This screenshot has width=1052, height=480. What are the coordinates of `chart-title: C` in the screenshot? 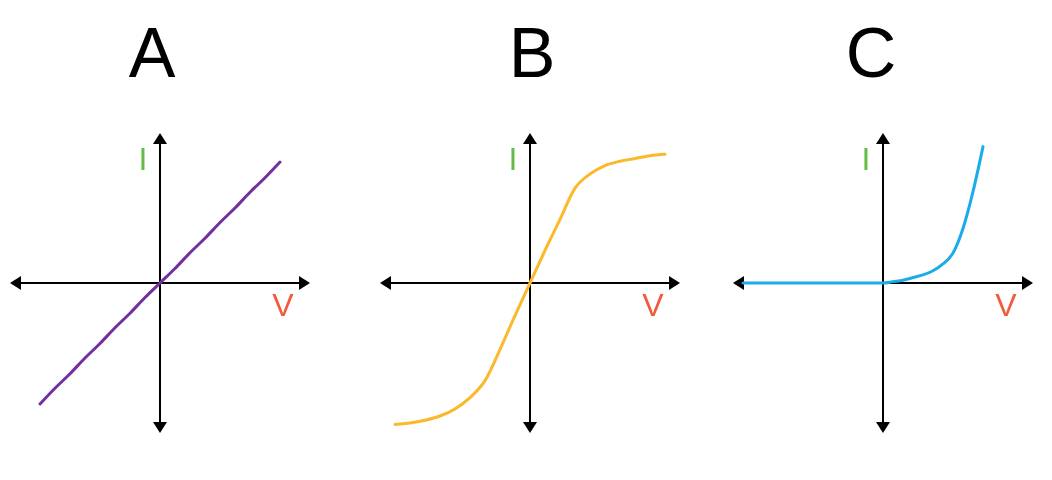 It's located at (871, 53).